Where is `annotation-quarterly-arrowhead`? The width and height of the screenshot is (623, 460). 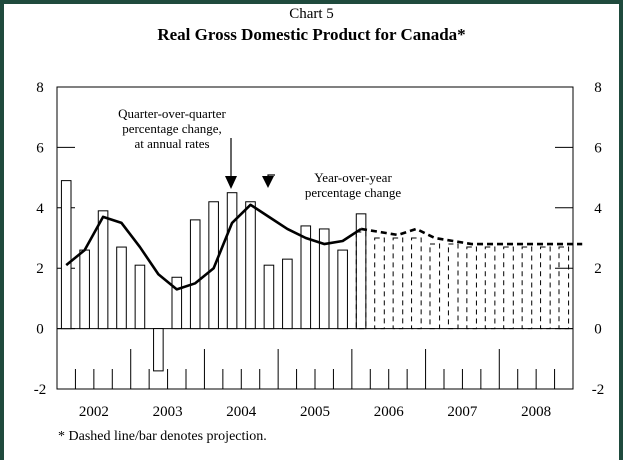 annotation-quarterly-arrowhead is located at coordinates (231, 182).